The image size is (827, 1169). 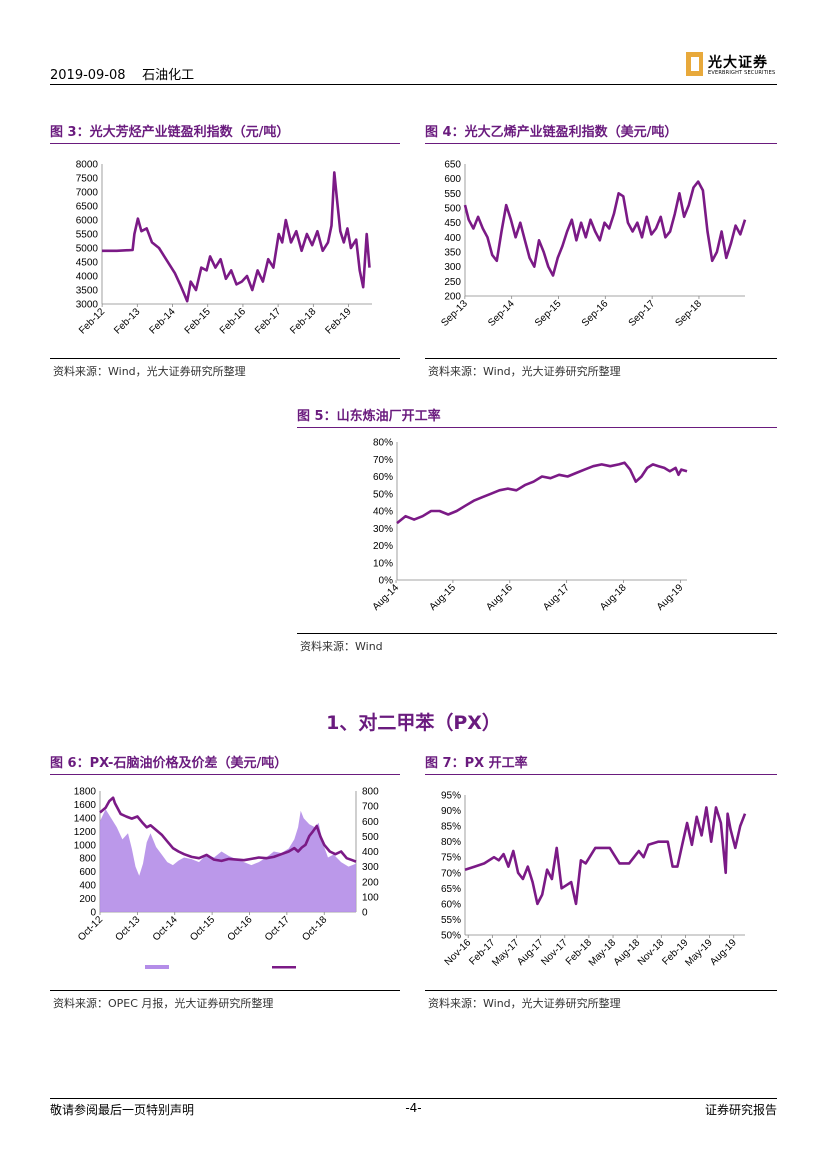 I want to click on y2-tick-label: 500, so click(x=370, y=837).